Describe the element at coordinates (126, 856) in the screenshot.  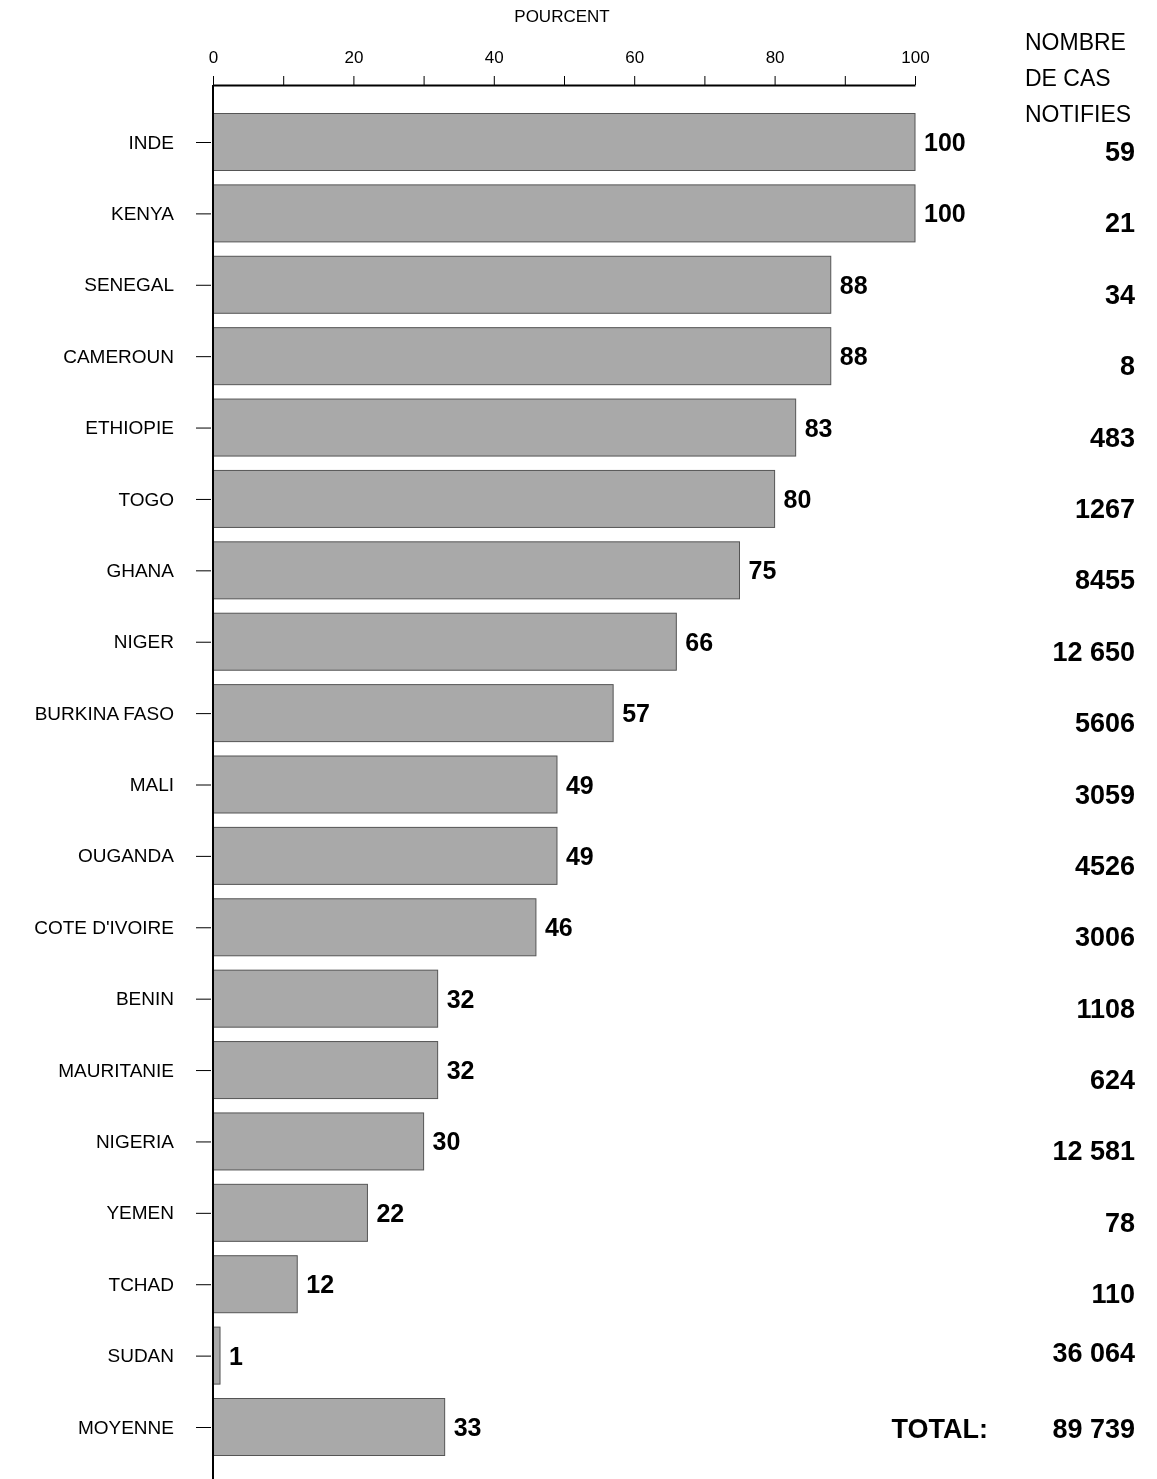
I see `y-tick-label: OUGANDA` at that location.